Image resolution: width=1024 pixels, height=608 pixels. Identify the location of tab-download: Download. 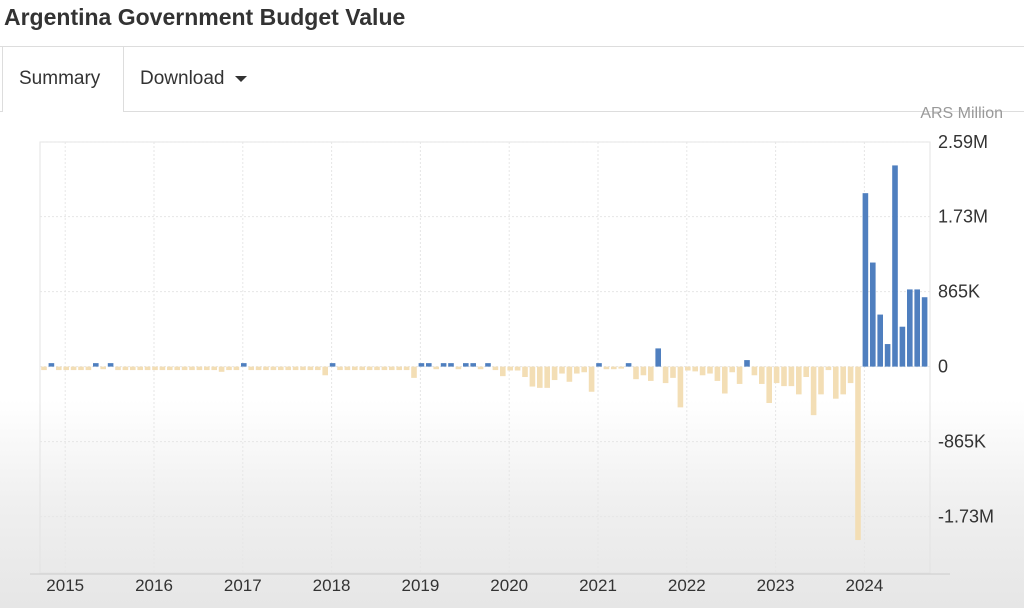
(193, 79).